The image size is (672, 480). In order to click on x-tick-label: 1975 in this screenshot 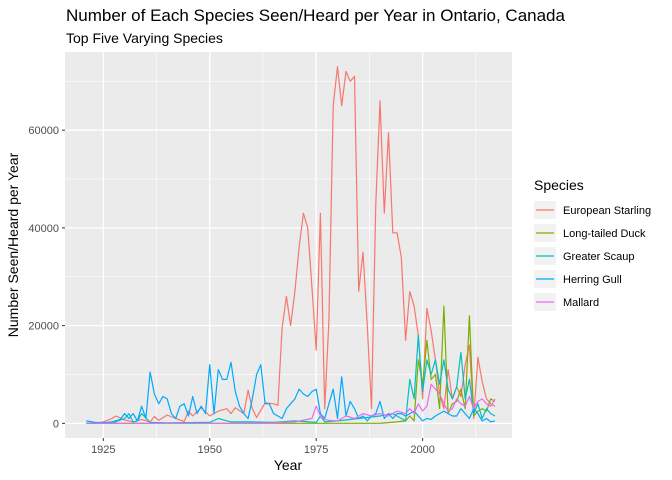, I will do `click(316, 450)`.